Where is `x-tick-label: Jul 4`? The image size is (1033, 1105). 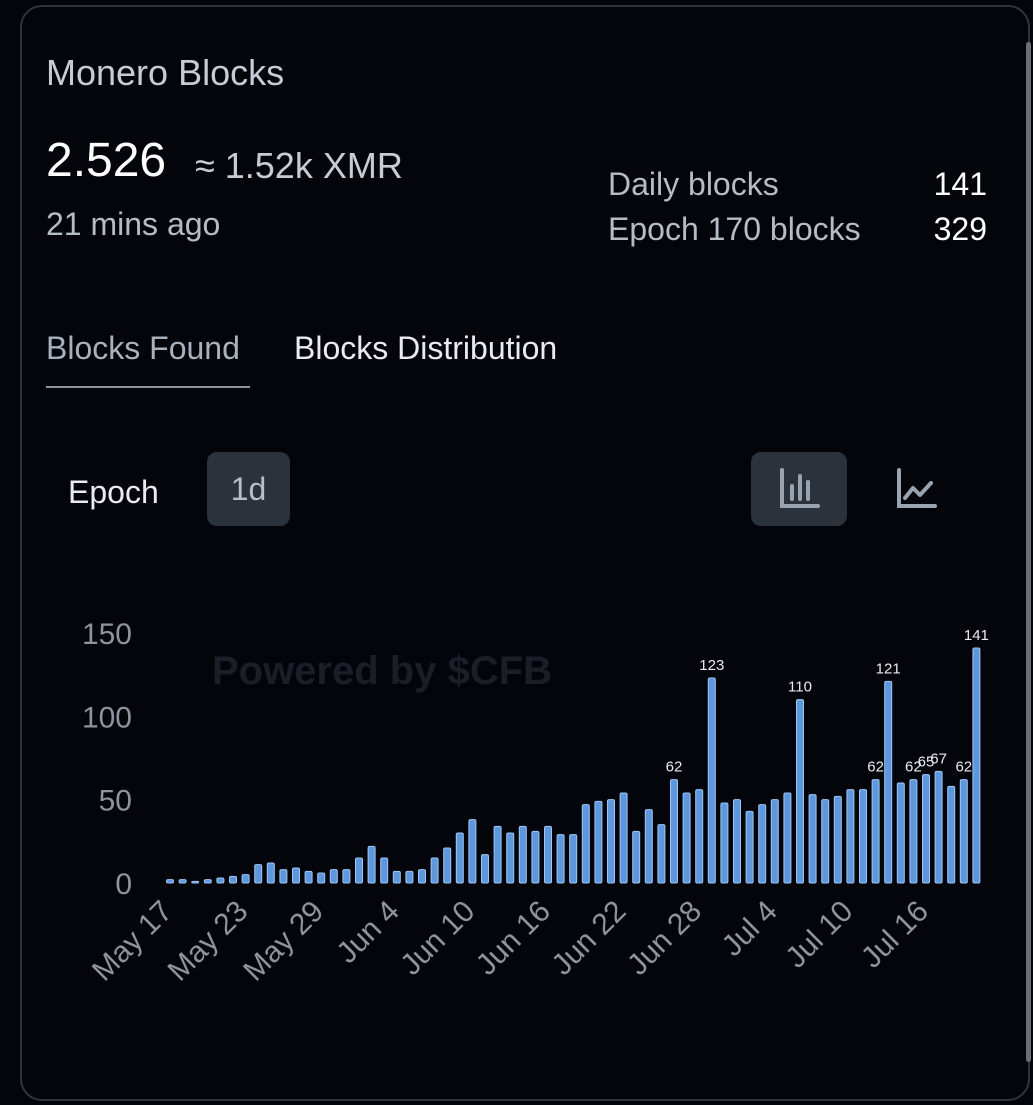 x-tick-label: Jul 4 is located at coordinates (750, 929).